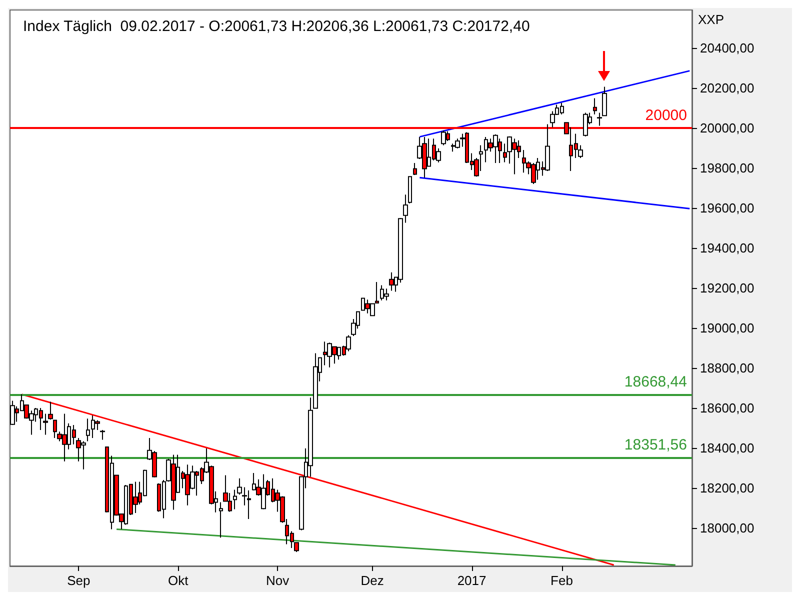  What do you see at coordinates (561, 580) in the screenshot?
I see `x-tick-label: Feb` at bounding box center [561, 580].